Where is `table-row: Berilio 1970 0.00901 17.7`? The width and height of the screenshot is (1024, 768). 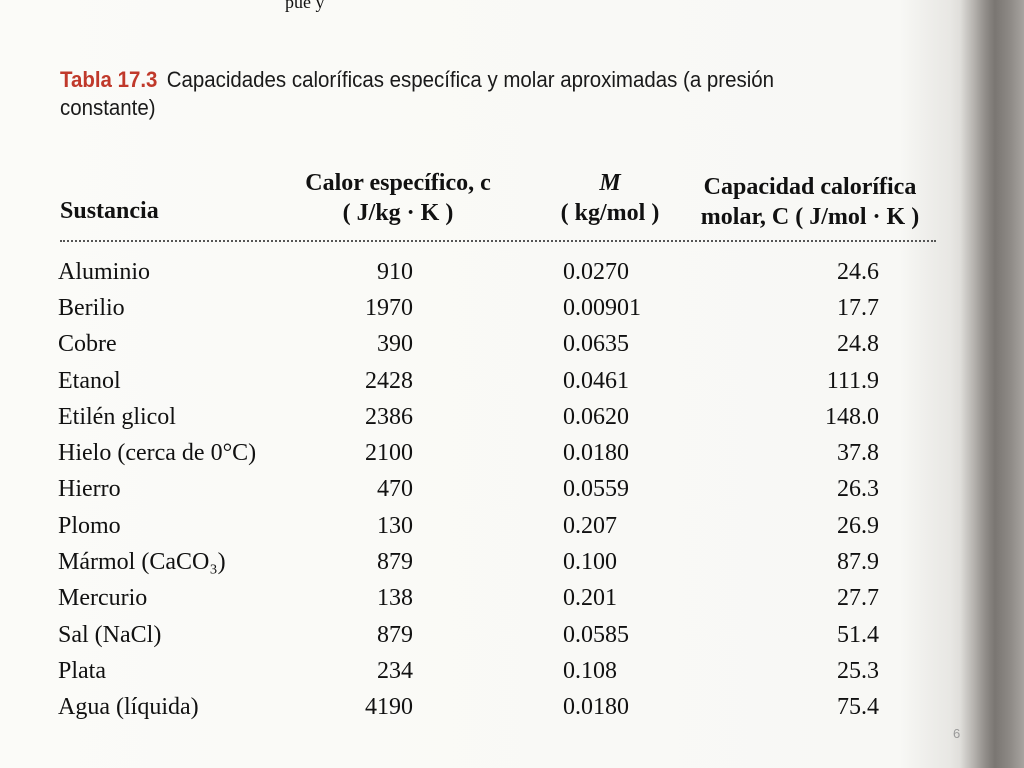 table-row: Berilio 1970 0.00901 17.7 is located at coordinates (468, 308).